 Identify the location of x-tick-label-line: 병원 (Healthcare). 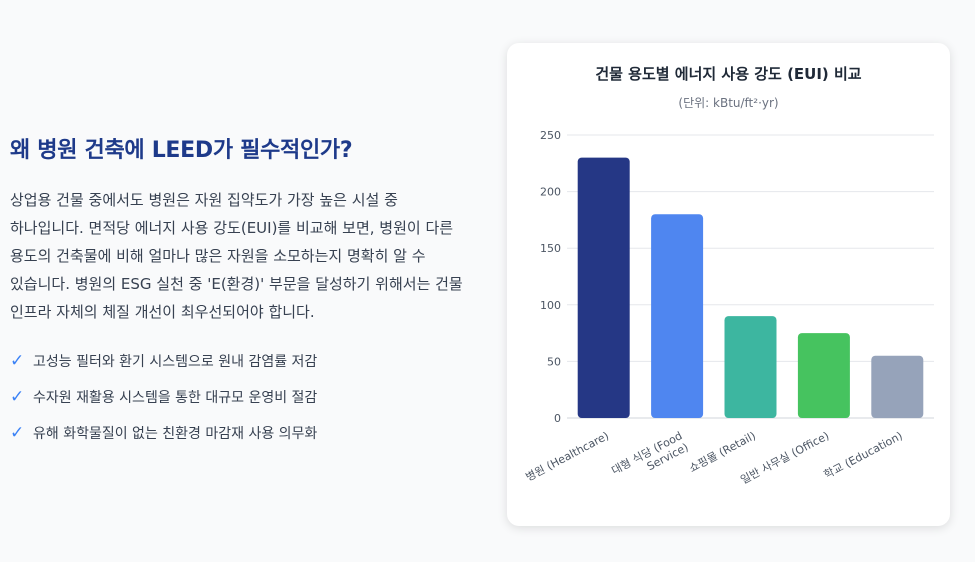
(568, 456).